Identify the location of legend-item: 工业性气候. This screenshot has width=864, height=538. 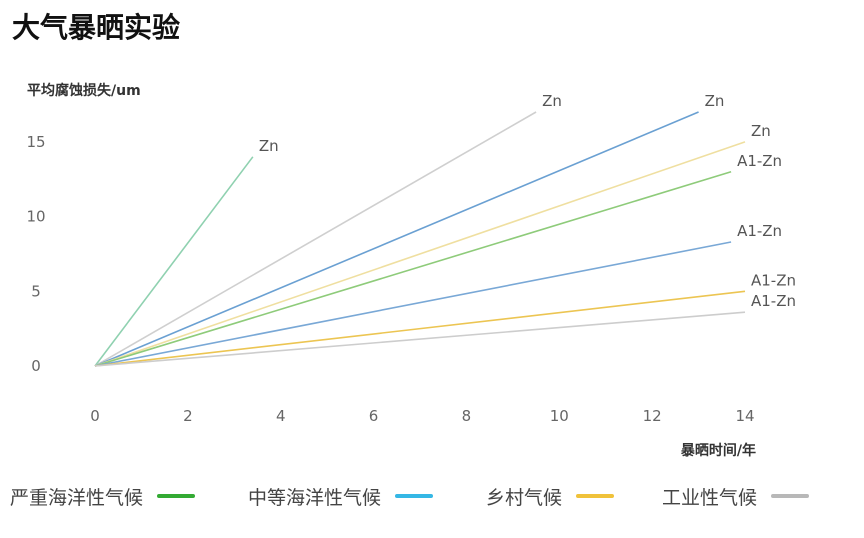
(736, 496).